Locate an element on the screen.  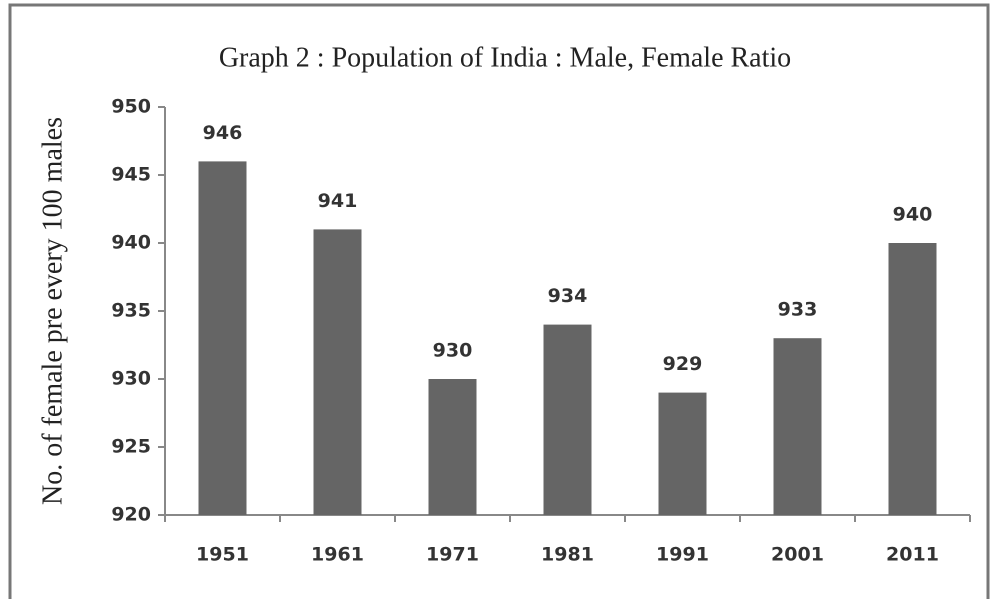
x-tick-label: 1971 is located at coordinates (452, 555).